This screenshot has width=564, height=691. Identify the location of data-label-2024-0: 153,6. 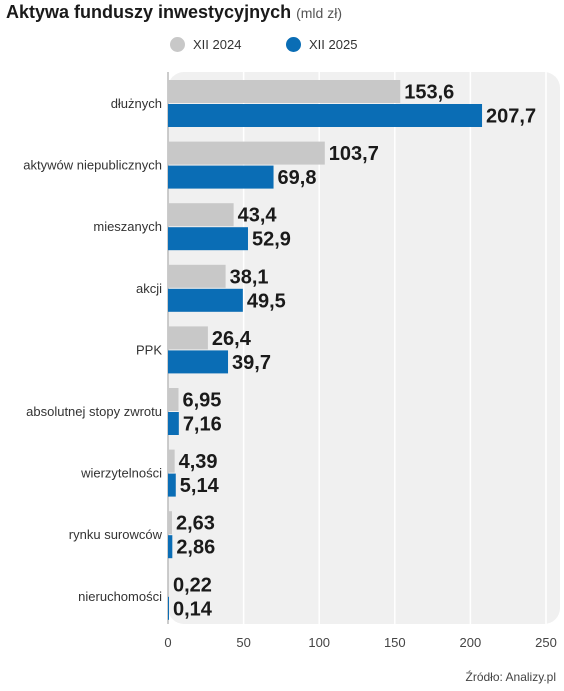
(429, 93).